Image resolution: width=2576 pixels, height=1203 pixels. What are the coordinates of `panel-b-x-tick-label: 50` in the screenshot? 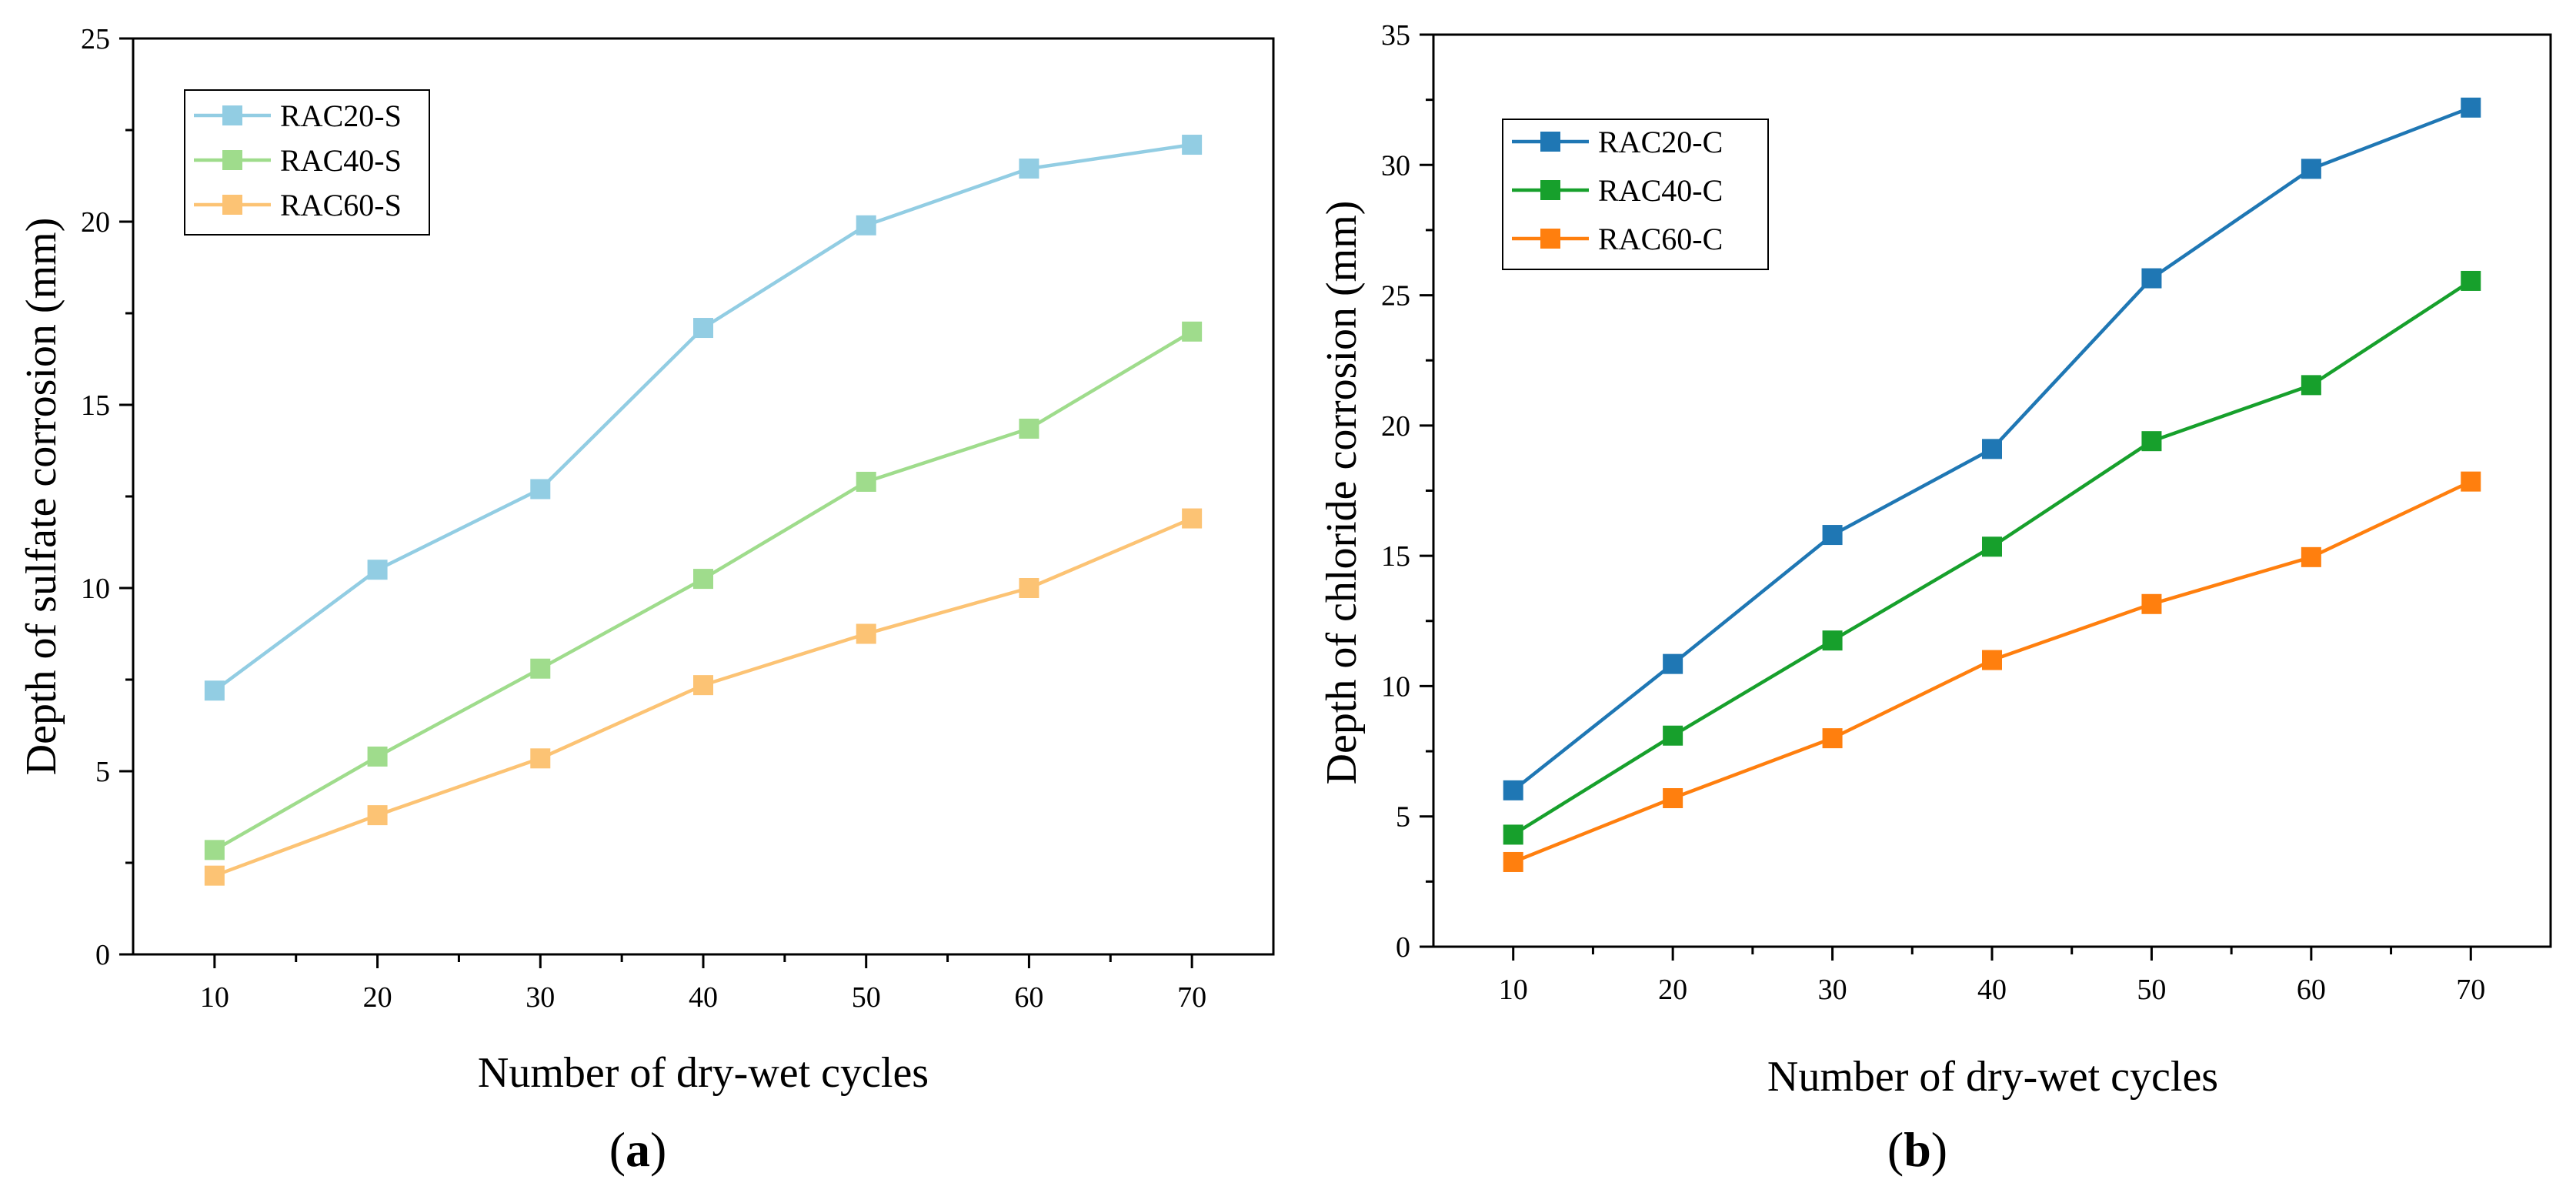 It's located at (2152, 990).